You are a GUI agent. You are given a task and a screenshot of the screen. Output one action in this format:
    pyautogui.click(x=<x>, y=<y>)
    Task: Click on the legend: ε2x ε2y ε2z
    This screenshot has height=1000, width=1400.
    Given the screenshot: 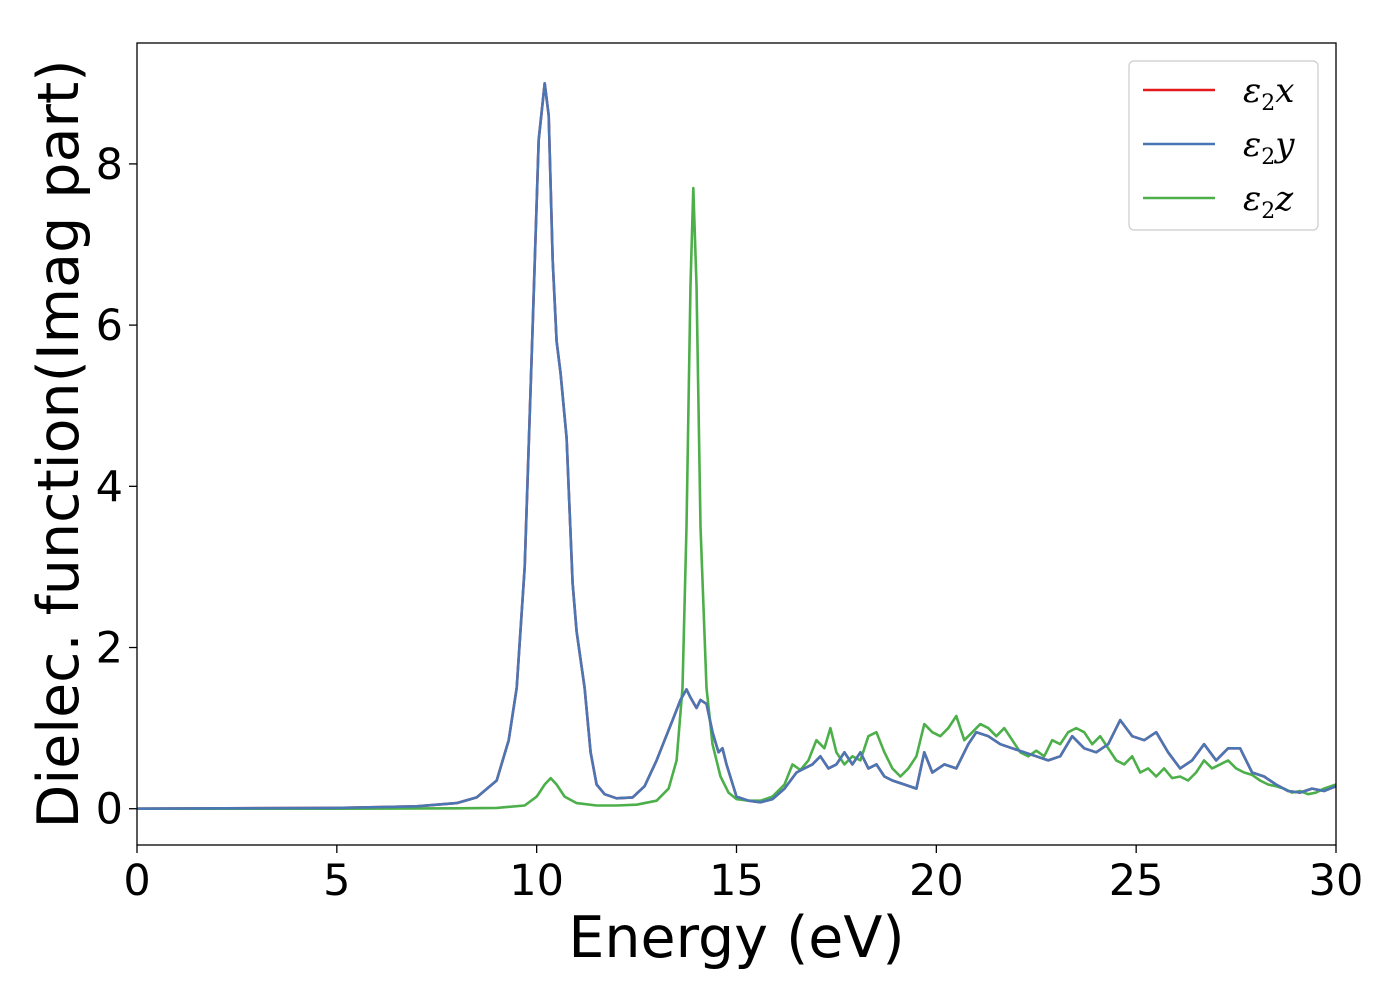 What is the action you would take?
    pyautogui.click(x=1223, y=145)
    